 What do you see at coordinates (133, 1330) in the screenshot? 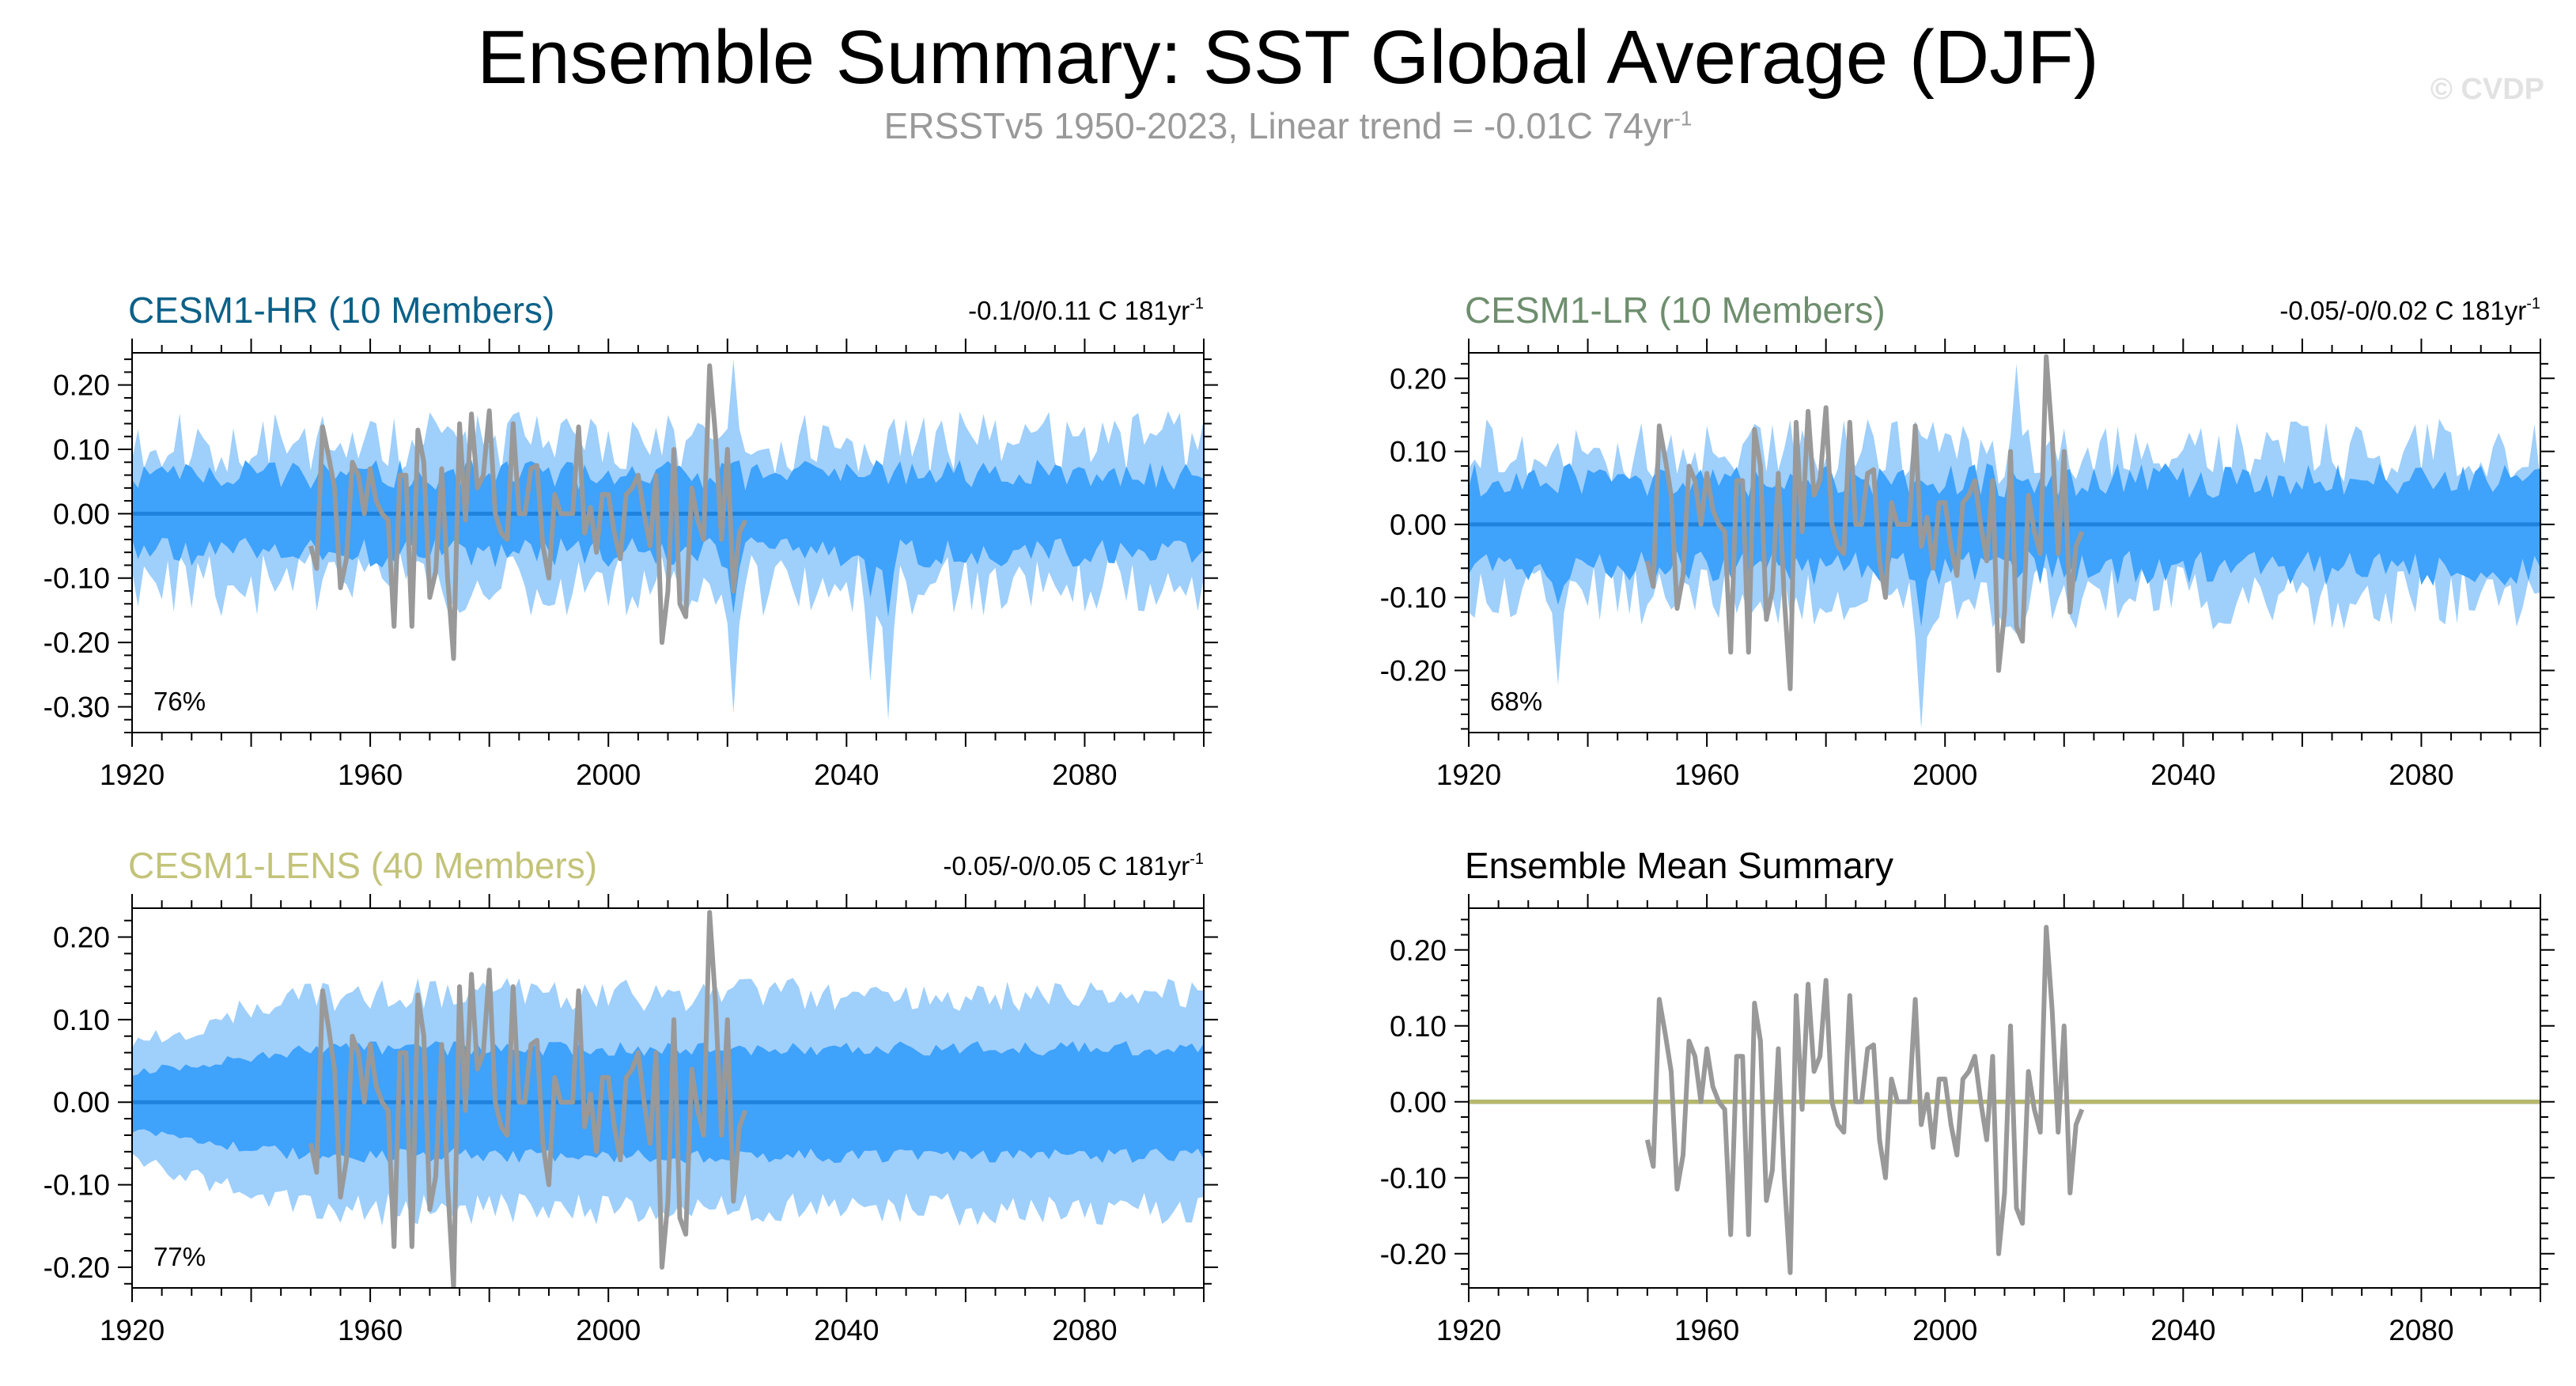
I see `cesm1-lens-xtick-label: 1920` at bounding box center [133, 1330].